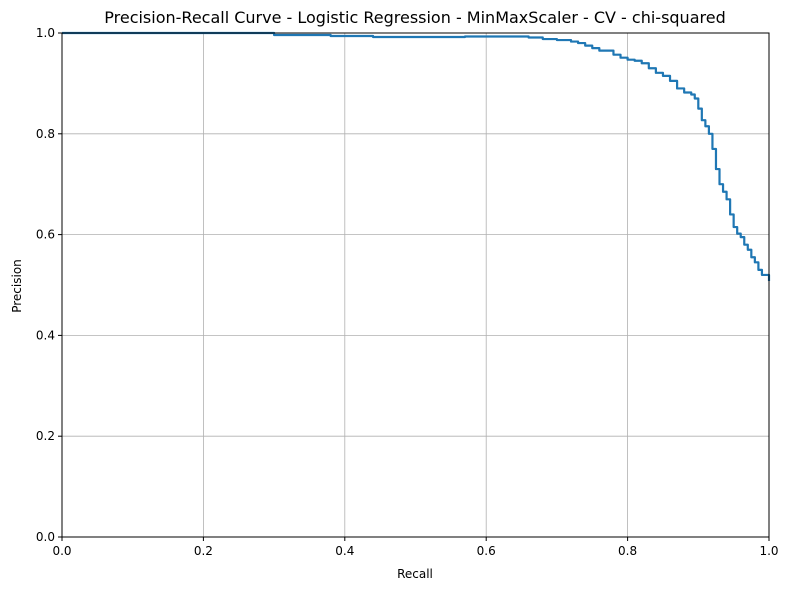 The image size is (789, 590). Describe the element at coordinates (45, 537) in the screenshot. I see `y-tick-label: 0.0` at that location.